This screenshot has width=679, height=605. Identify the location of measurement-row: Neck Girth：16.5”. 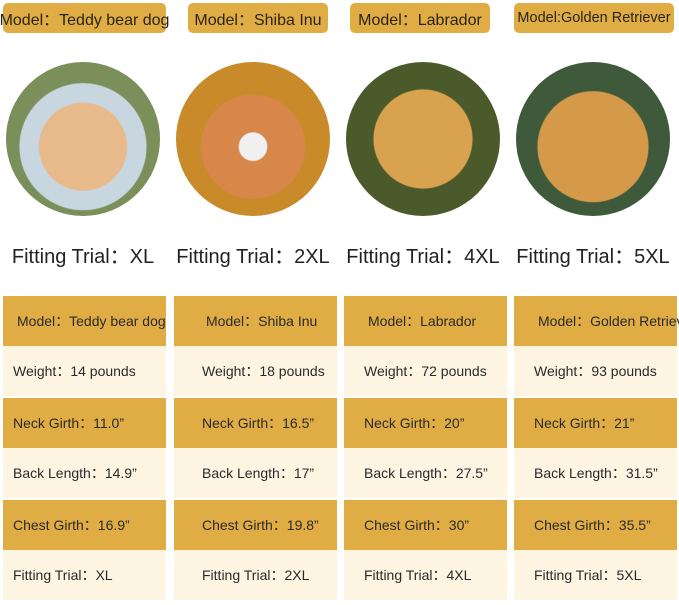
(255, 423).